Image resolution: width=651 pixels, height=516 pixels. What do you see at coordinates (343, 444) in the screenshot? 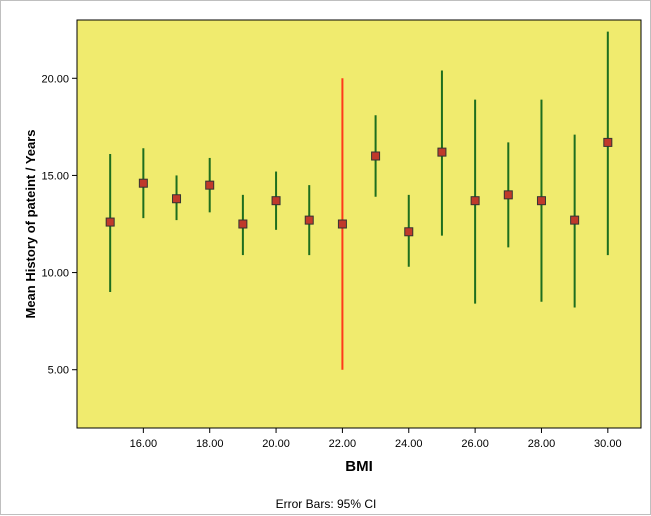
I see `x-tick-label: 22.00` at bounding box center [343, 444].